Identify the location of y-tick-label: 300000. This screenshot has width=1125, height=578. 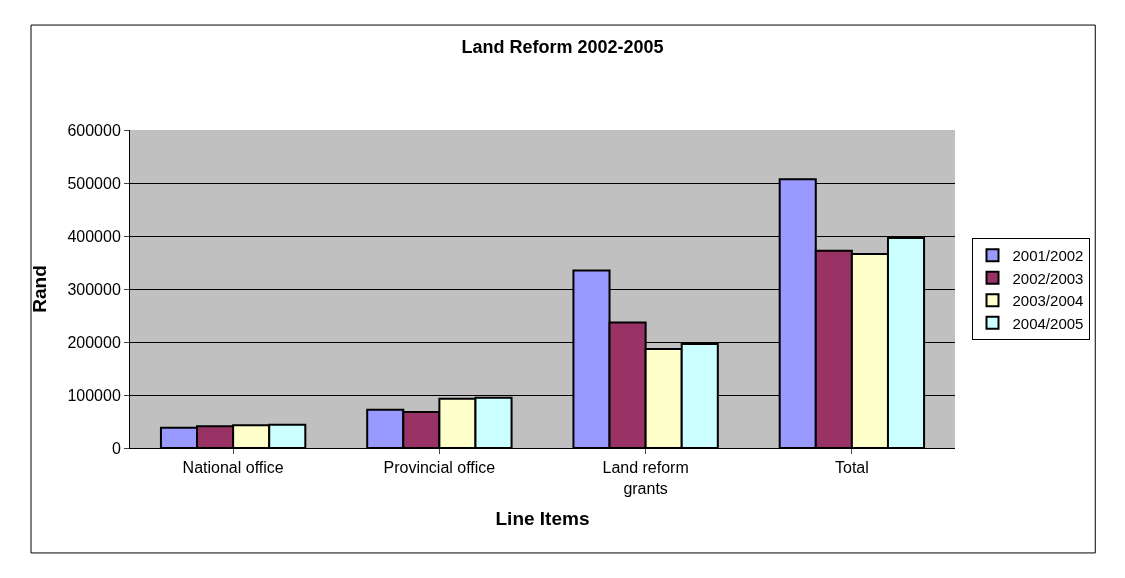
(94, 289).